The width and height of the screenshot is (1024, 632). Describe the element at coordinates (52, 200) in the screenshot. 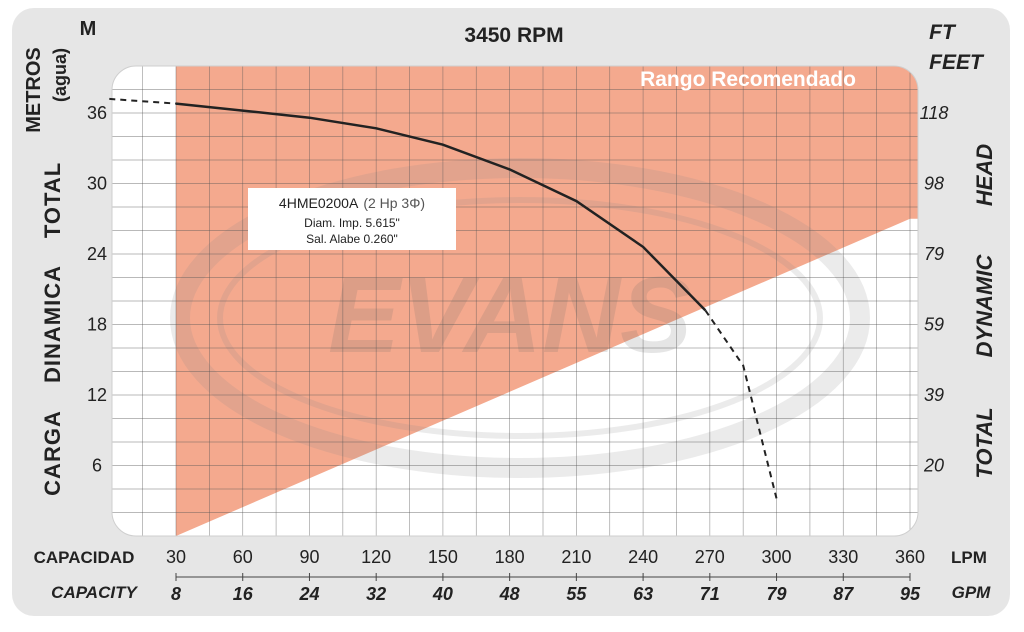

I see `left-axis-title-total: TOTAL` at that location.